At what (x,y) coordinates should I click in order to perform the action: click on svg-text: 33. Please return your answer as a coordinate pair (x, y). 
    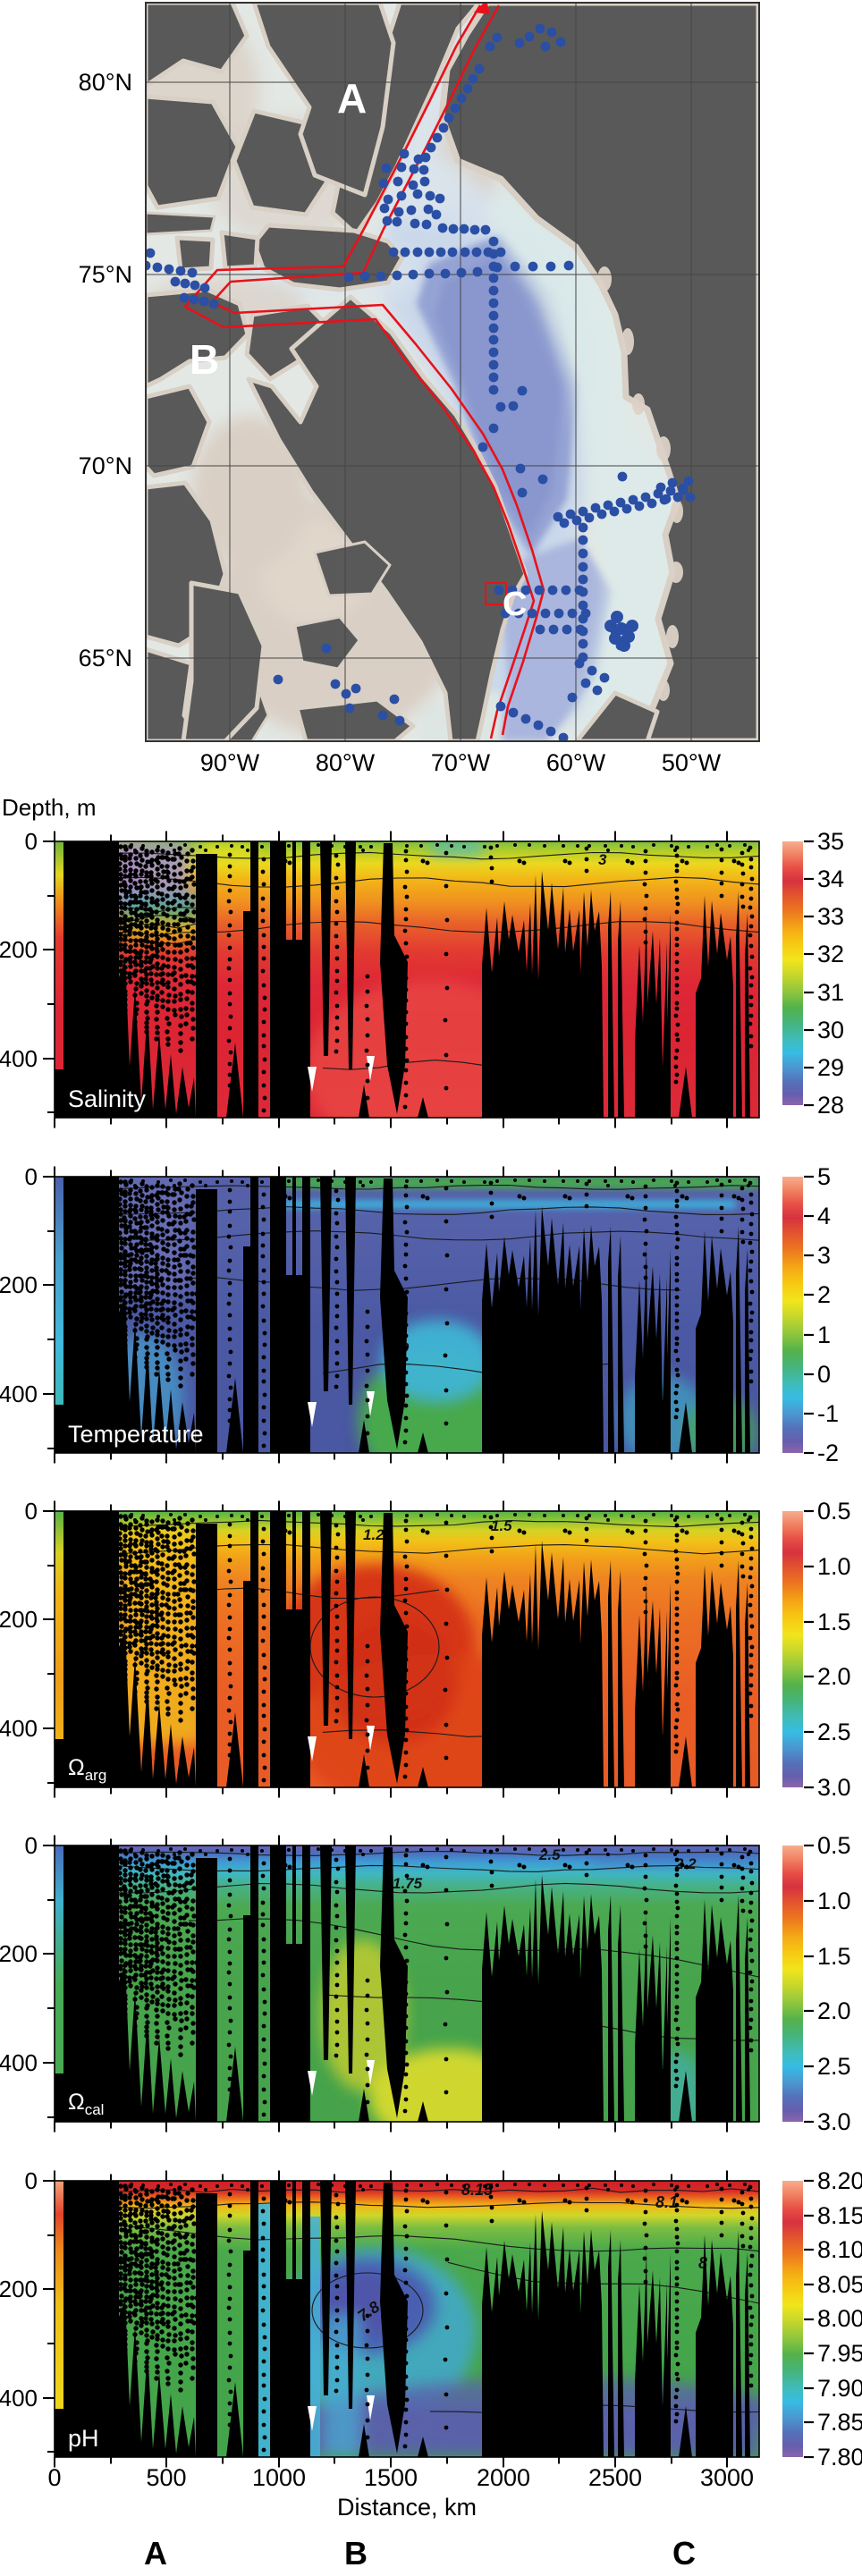
    Looking at the image, I should click on (831, 916).